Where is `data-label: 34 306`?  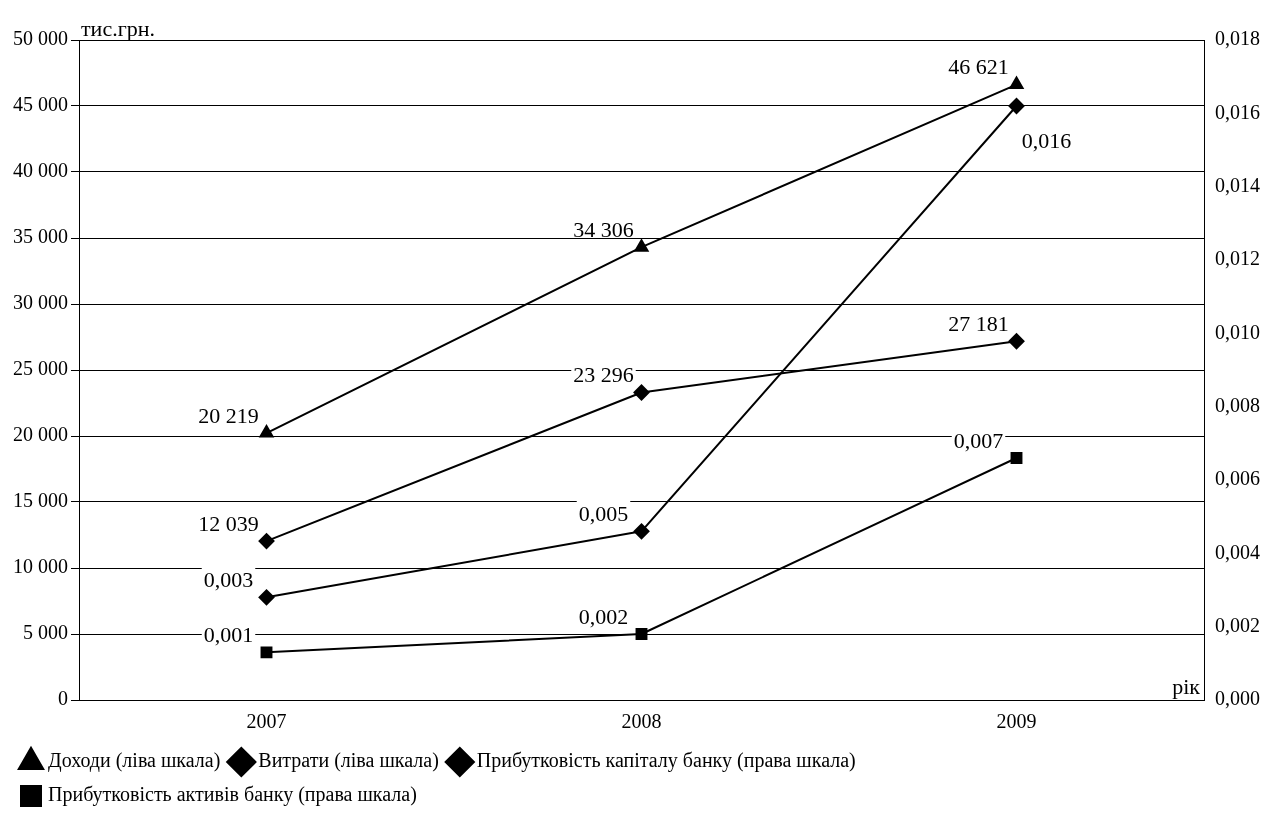
data-label: 34 306 is located at coordinates (603, 229).